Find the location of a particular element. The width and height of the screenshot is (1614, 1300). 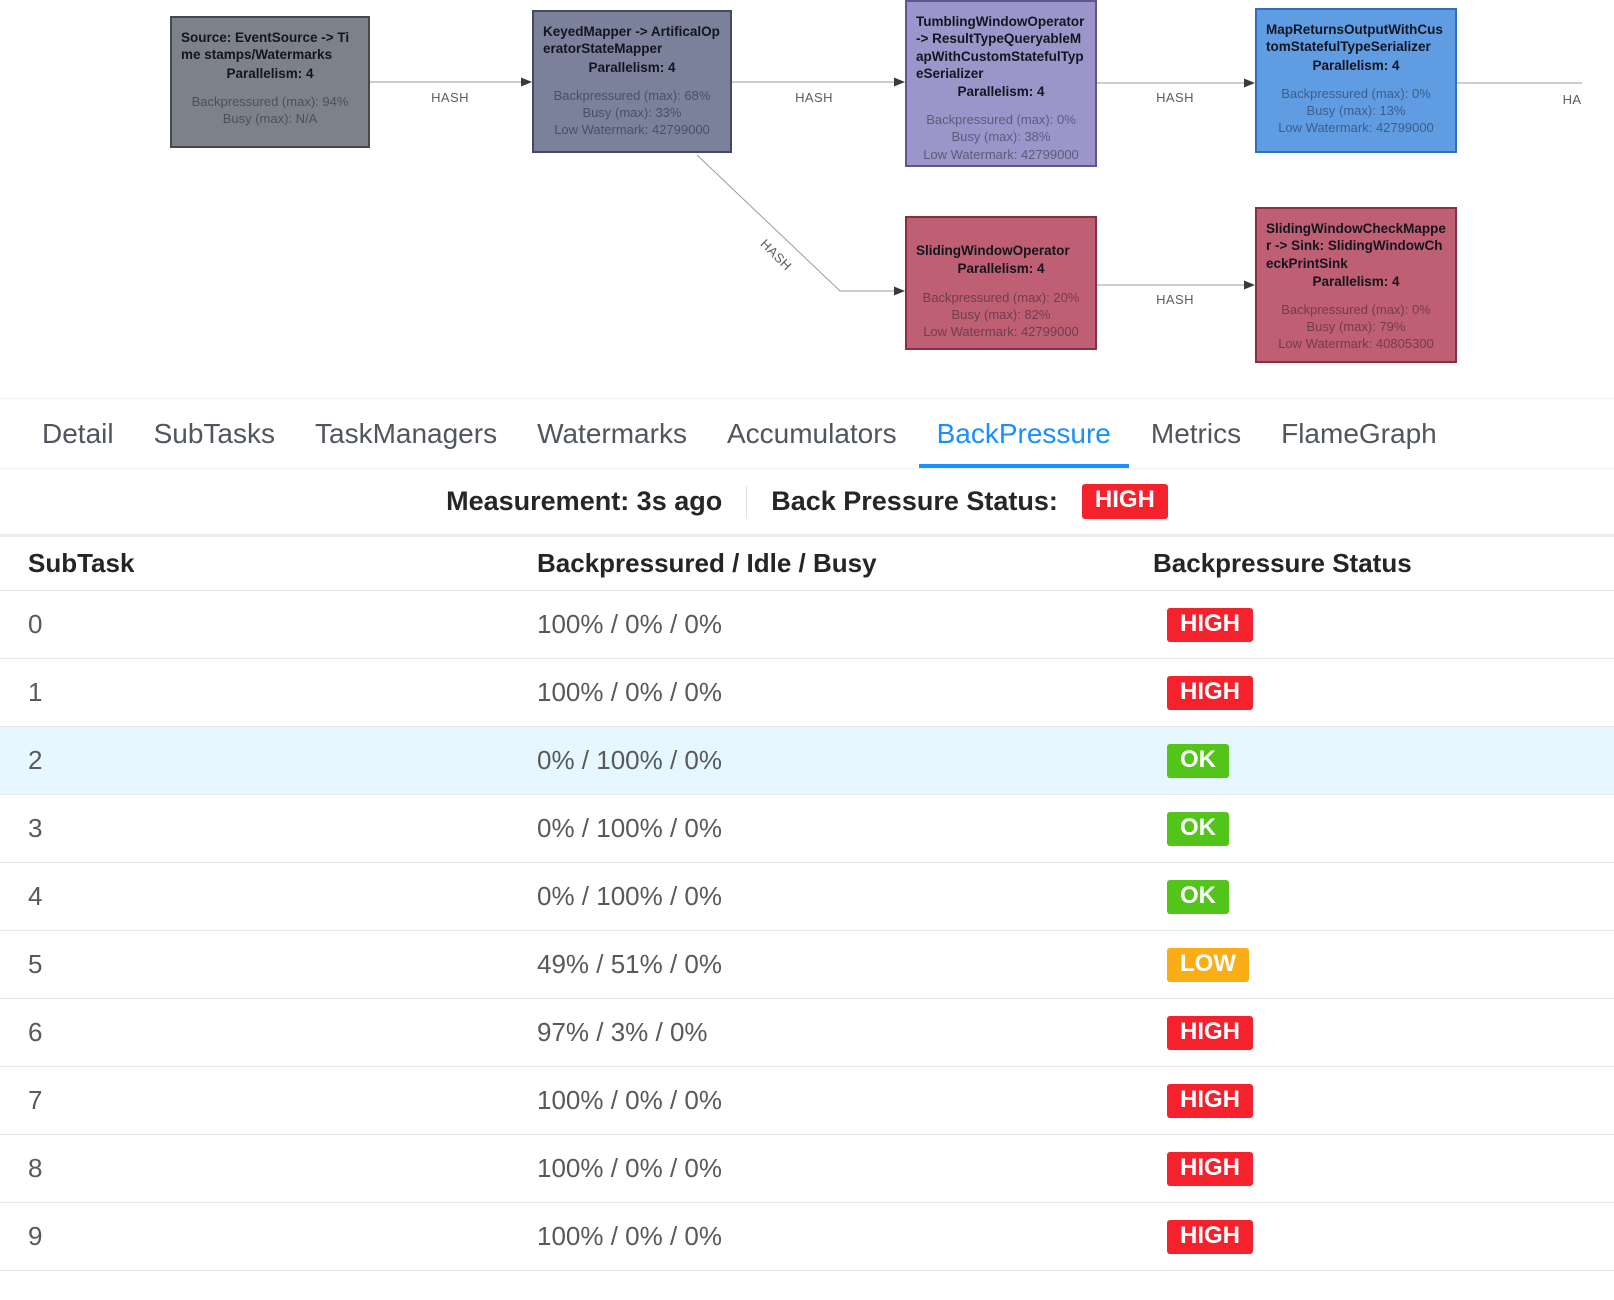

subtask-cell: 9 is located at coordinates (35, 1236).